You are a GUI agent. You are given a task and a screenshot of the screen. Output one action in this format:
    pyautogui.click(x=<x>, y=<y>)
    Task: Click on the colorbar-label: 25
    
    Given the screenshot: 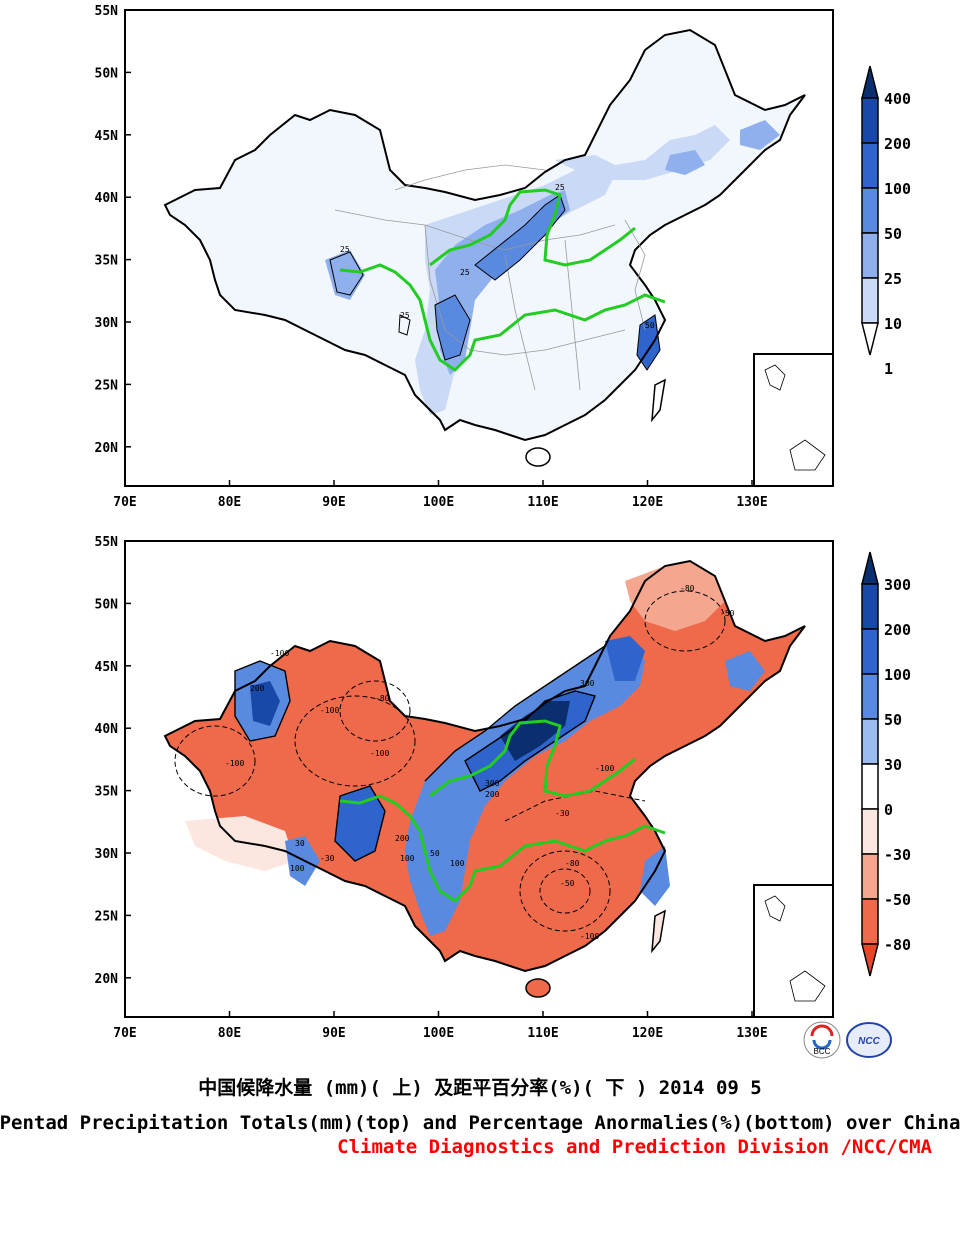 What is the action you would take?
    pyautogui.click(x=893, y=279)
    